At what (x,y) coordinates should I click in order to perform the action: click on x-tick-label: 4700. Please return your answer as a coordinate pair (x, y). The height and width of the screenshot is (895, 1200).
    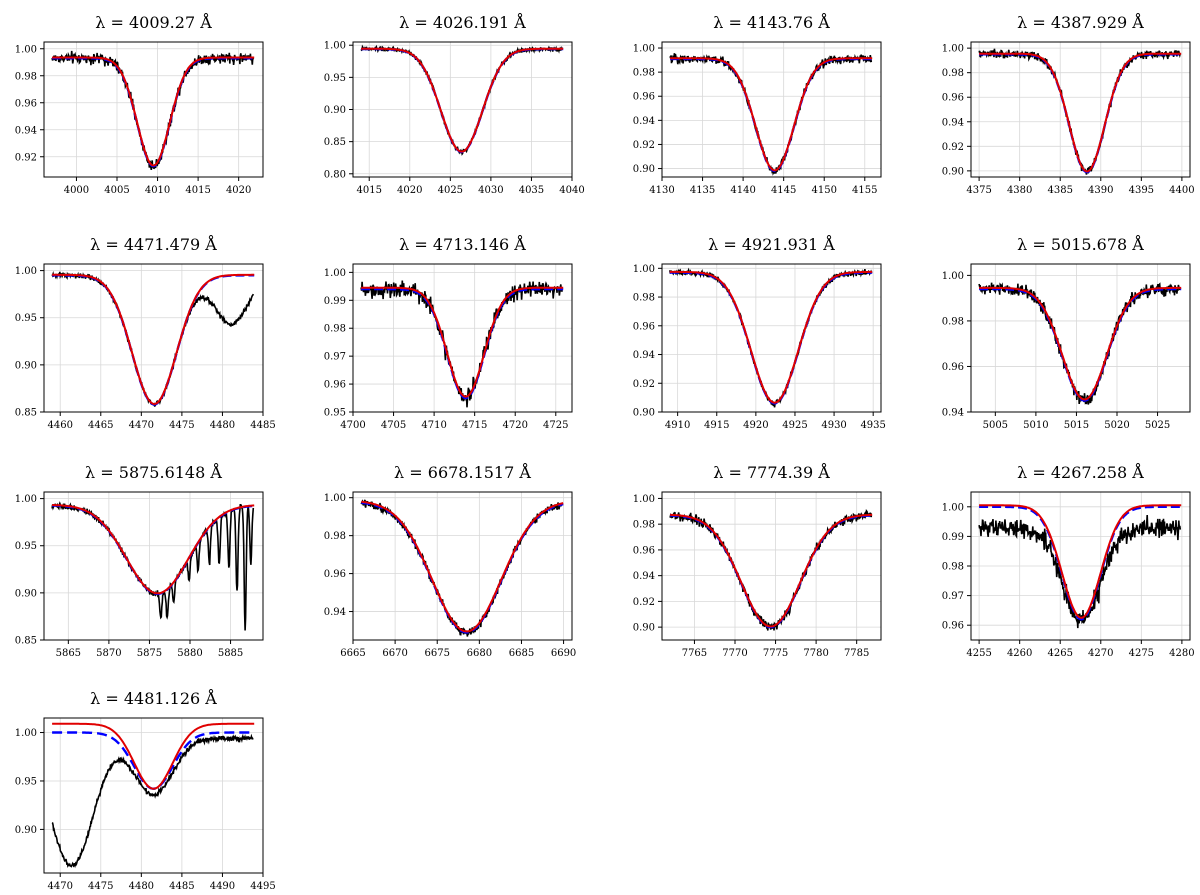
    Looking at the image, I should click on (352, 425).